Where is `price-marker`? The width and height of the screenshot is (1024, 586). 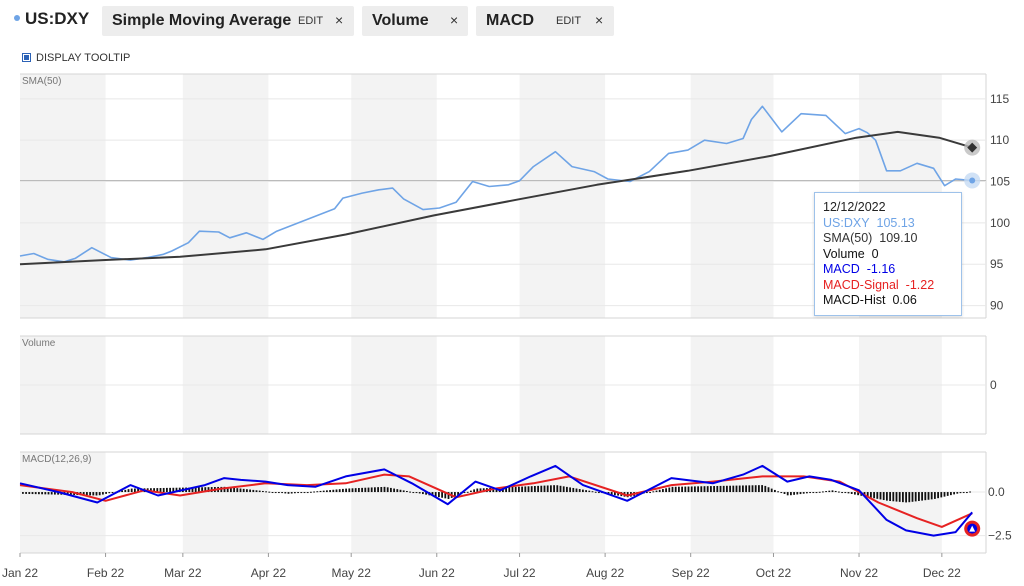 price-marker is located at coordinates (972, 180).